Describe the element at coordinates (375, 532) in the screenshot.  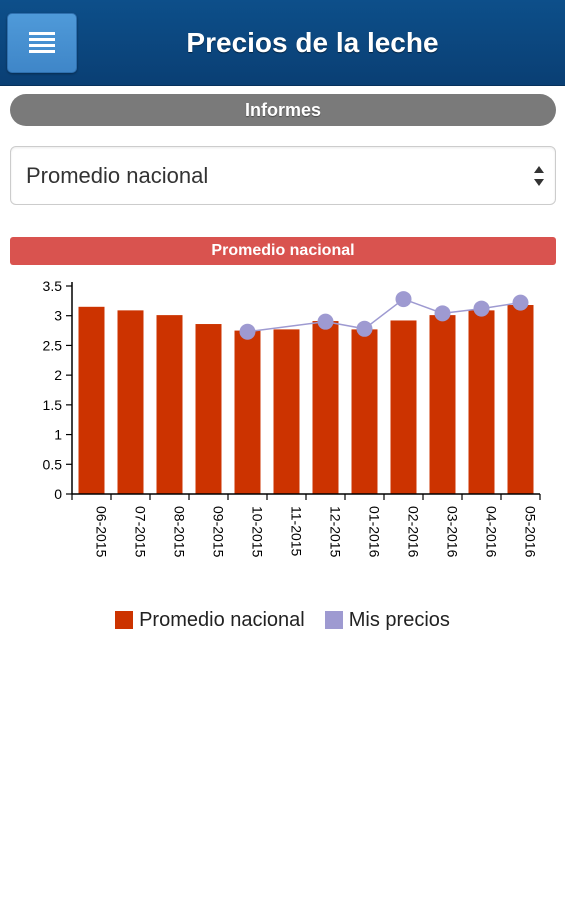
I see `x-tick-label: 01-2016` at that location.